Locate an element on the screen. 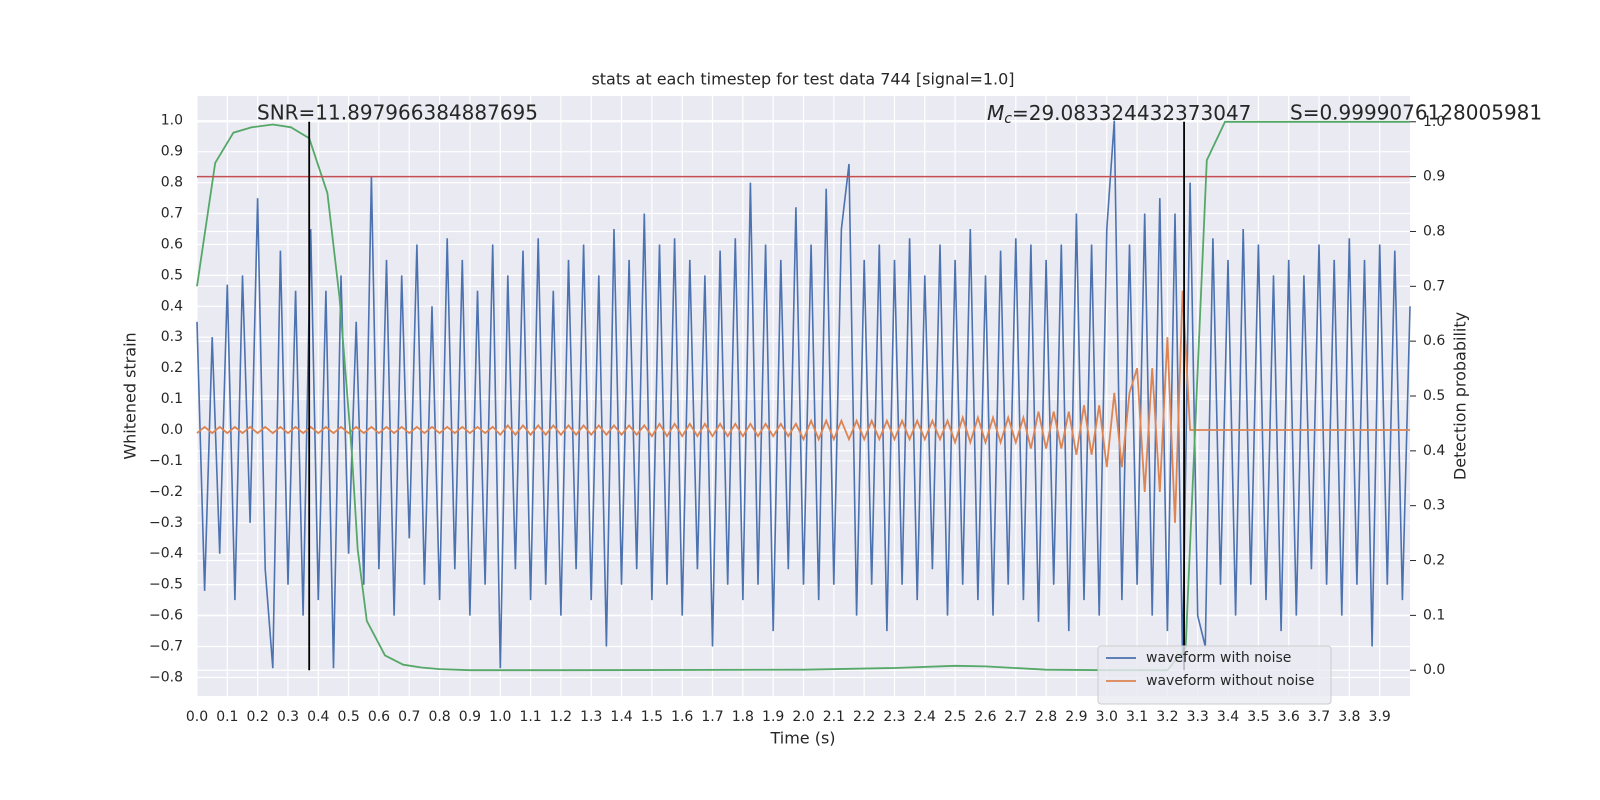 The height and width of the screenshot is (800, 1600). y-tick-label: −0.3 is located at coordinates (166, 523).